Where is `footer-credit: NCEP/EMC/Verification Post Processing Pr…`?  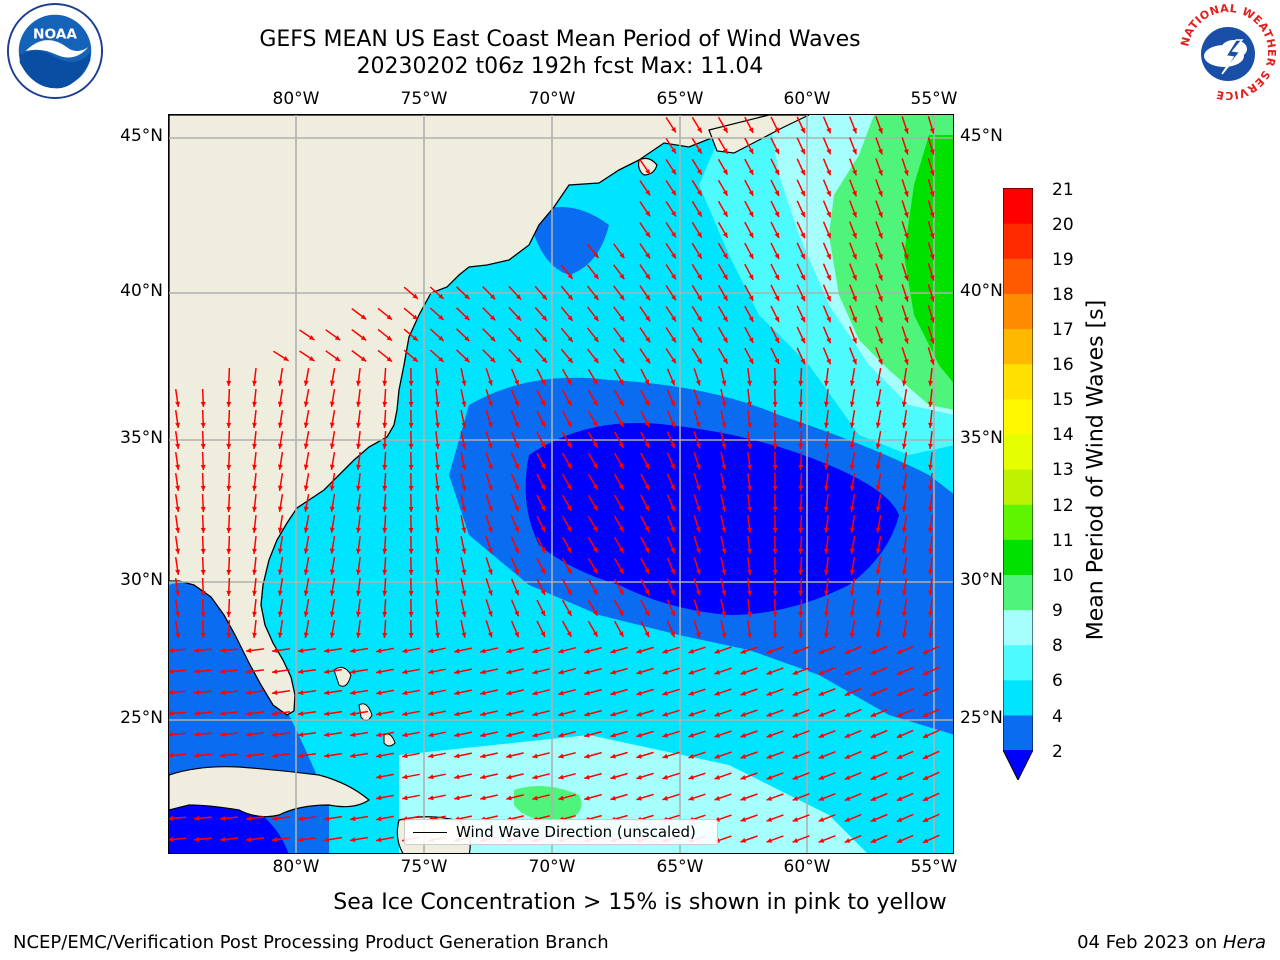
footer-credit: NCEP/EMC/Verification Post Processing Pr… is located at coordinates (311, 942).